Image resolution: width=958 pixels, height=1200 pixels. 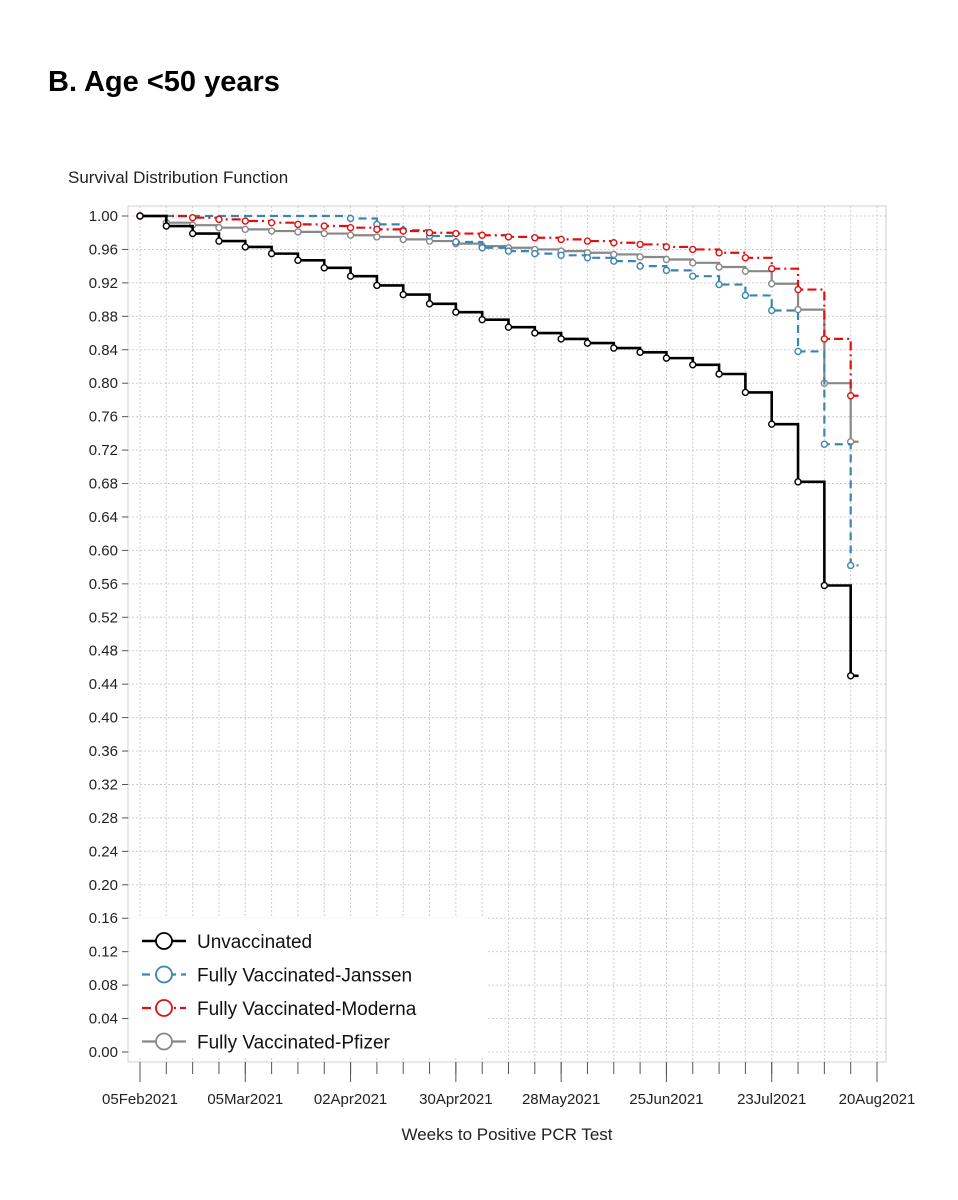 What do you see at coordinates (103, 952) in the screenshot?
I see `y-tick-label: 0.12` at bounding box center [103, 952].